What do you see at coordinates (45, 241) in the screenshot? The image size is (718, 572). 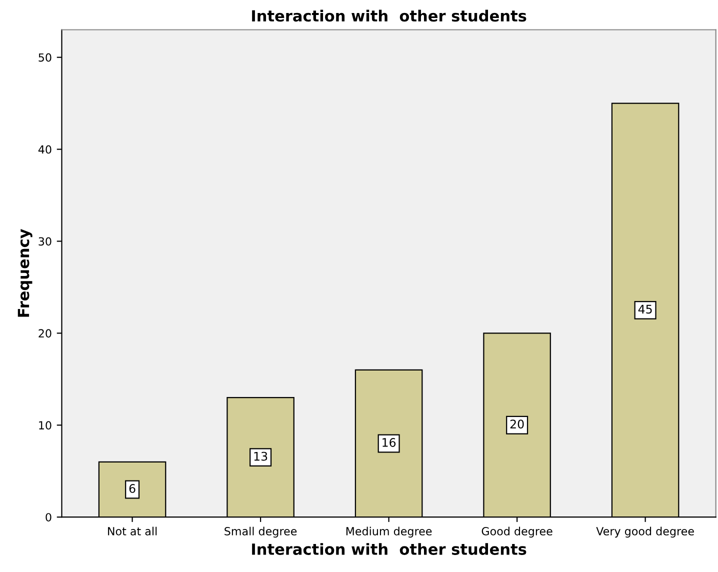 I see `y-tick-label: 30` at bounding box center [45, 241].